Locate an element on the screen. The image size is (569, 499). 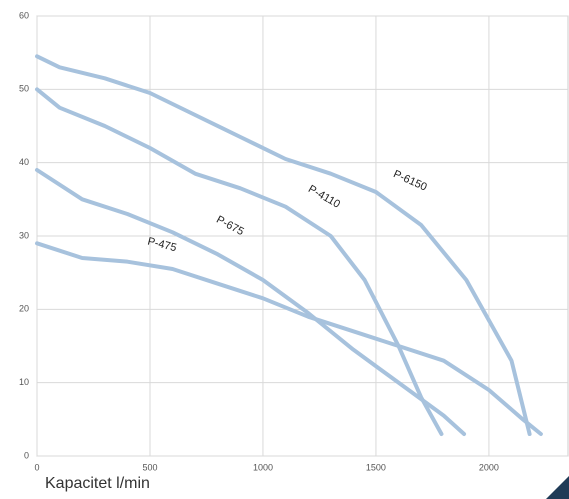
y-tick-label: 60 is located at coordinates (24, 15).